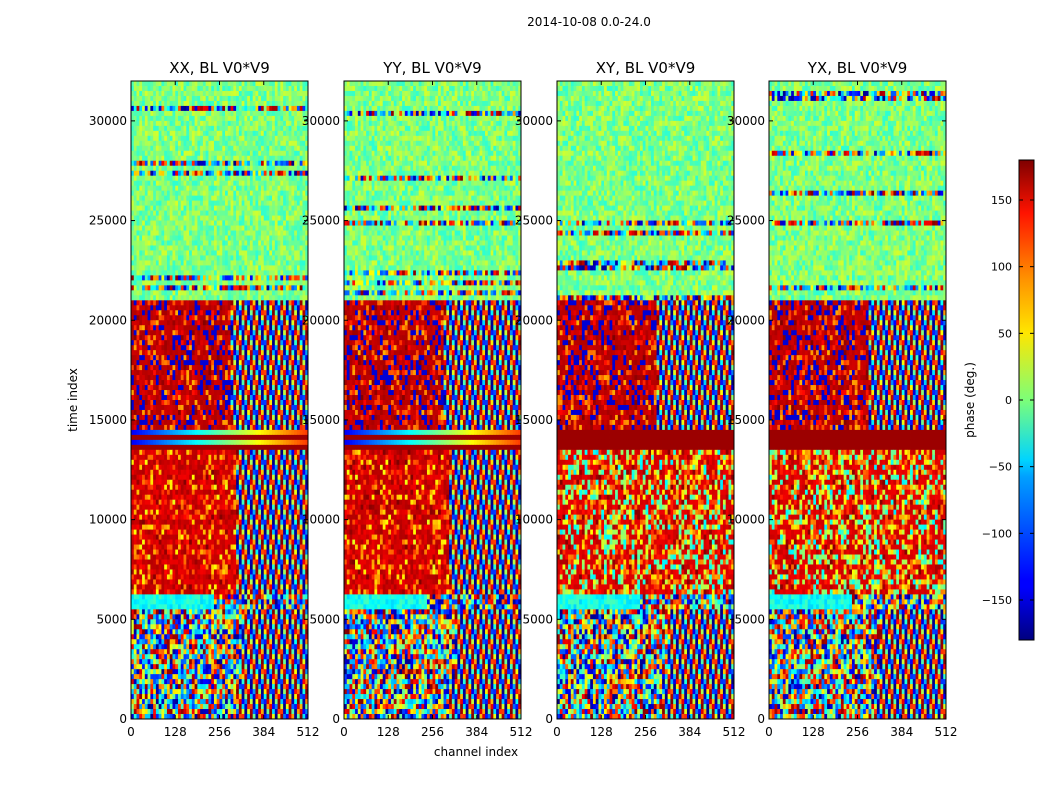 This screenshot has width=1050, height=800. Describe the element at coordinates (1001, 200) in the screenshot. I see `colorbar-tick-label: 150` at that location.